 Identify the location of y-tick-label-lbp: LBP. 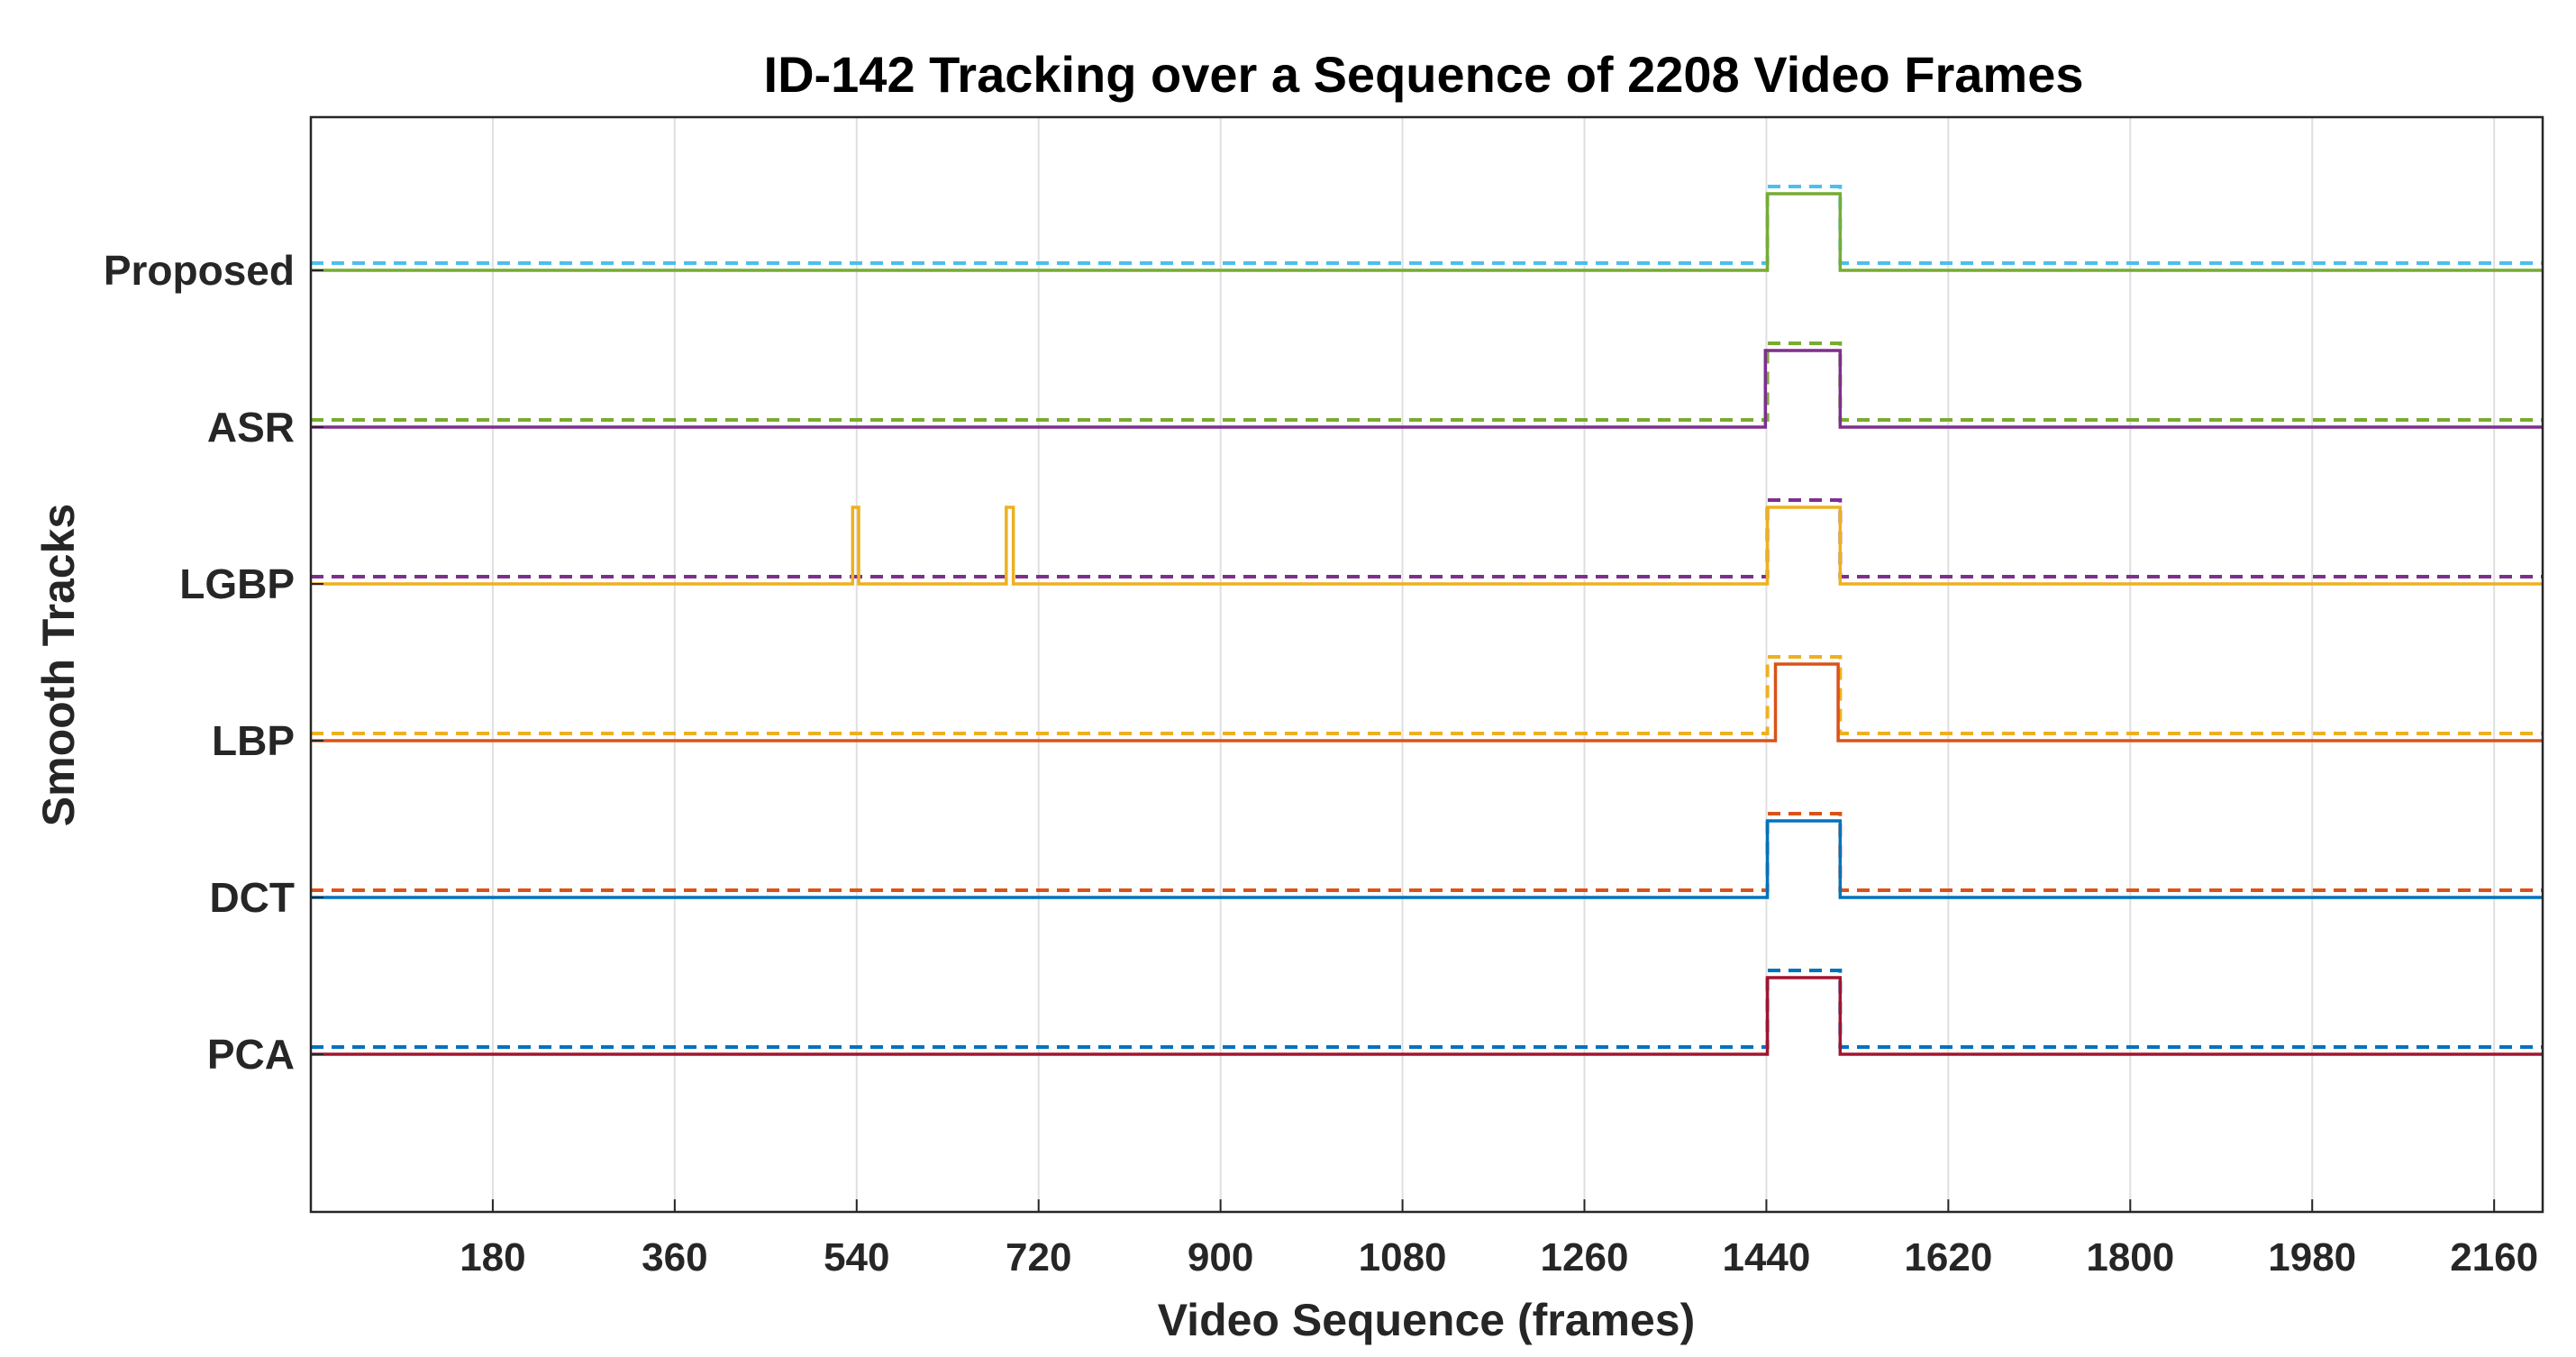
(253, 740).